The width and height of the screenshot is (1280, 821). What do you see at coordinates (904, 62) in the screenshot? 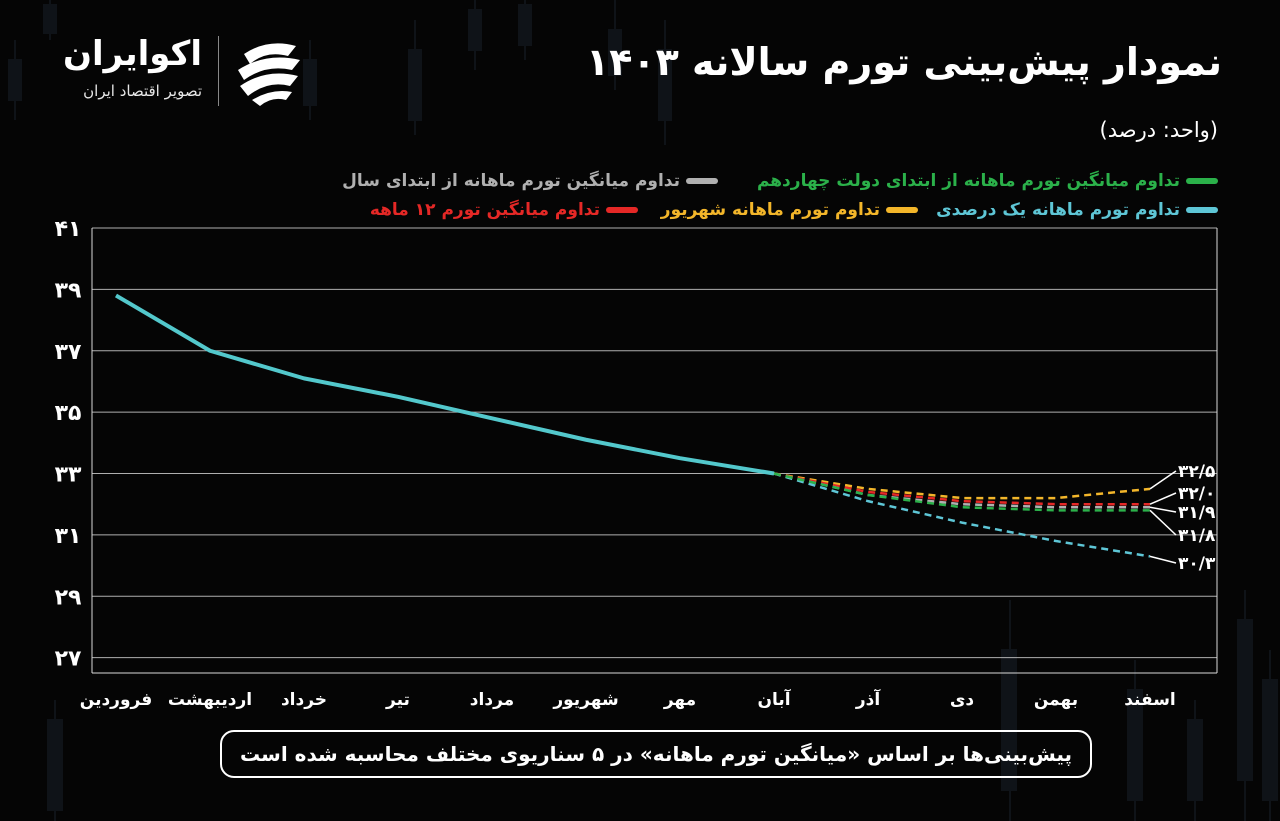
I see `chart-title: نمودار پیش‌بینی تورم سالانه ۱۴۰۳` at bounding box center [904, 62].